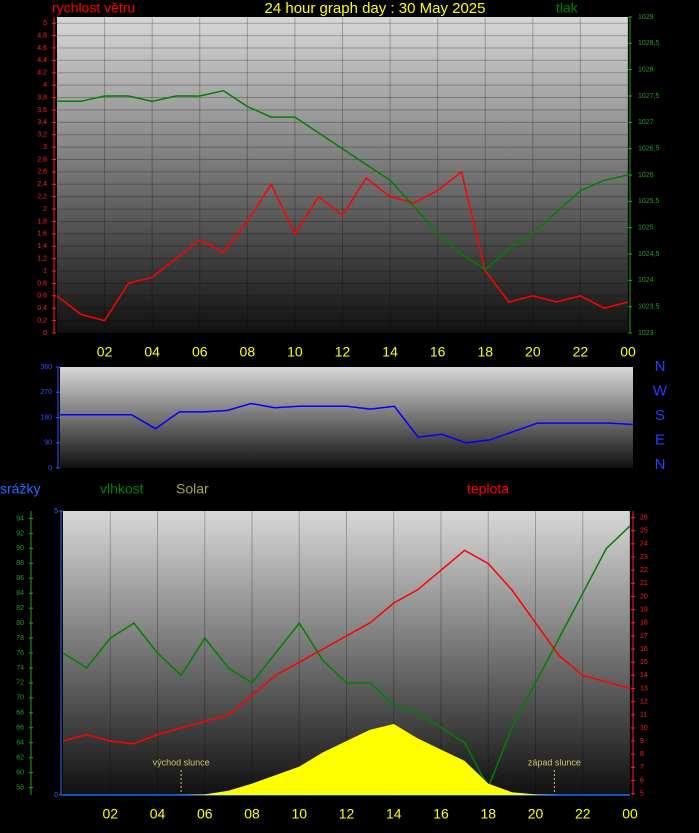  I want to click on y-tick-label: 16, so click(644, 649).